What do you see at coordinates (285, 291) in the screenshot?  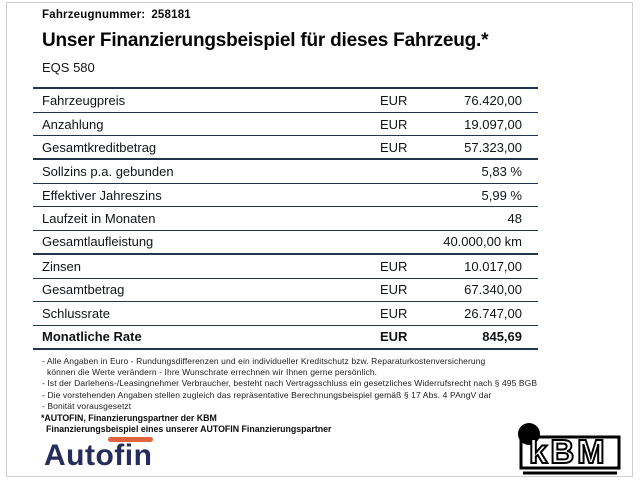 I see `table-row: Gesamtbetrag EUR 67.340,00` at bounding box center [285, 291].